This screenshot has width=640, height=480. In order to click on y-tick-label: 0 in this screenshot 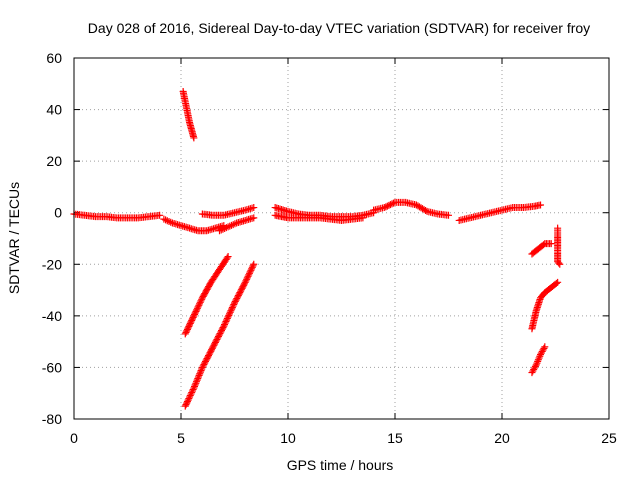, I will do `click(58, 213)`.